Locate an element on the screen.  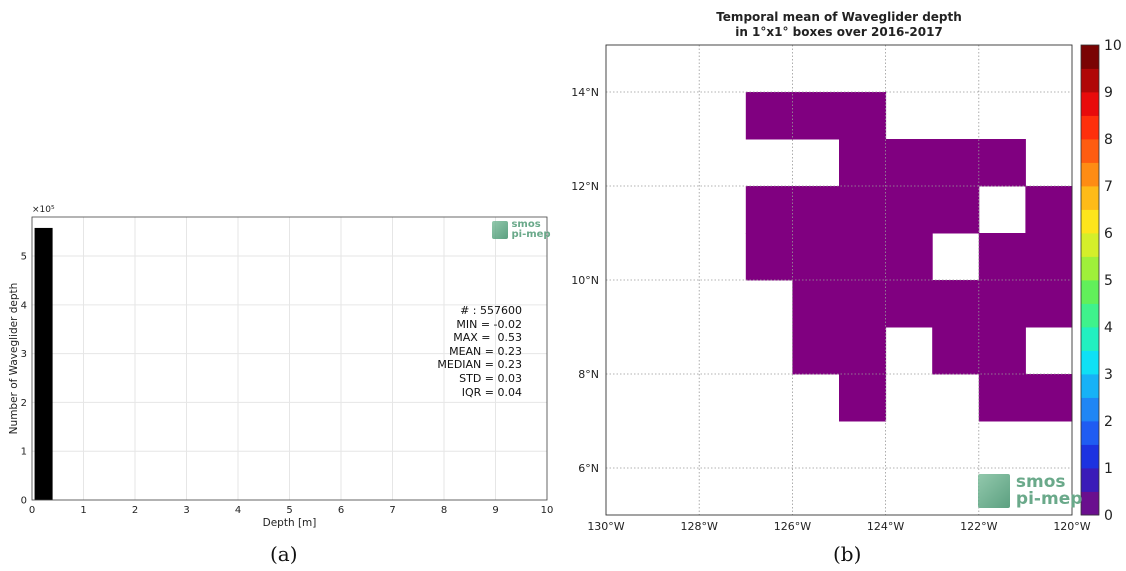
stat-line: MIN = -0.02 is located at coordinates (489, 324).